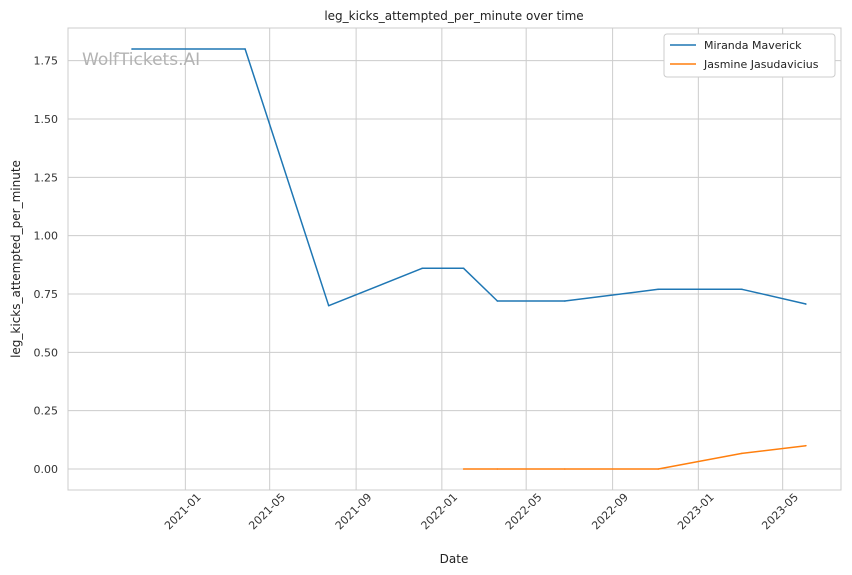 The width and height of the screenshot is (852, 575). Describe the element at coordinates (46, 177) in the screenshot. I see `y-tick-label: 1.25` at that location.